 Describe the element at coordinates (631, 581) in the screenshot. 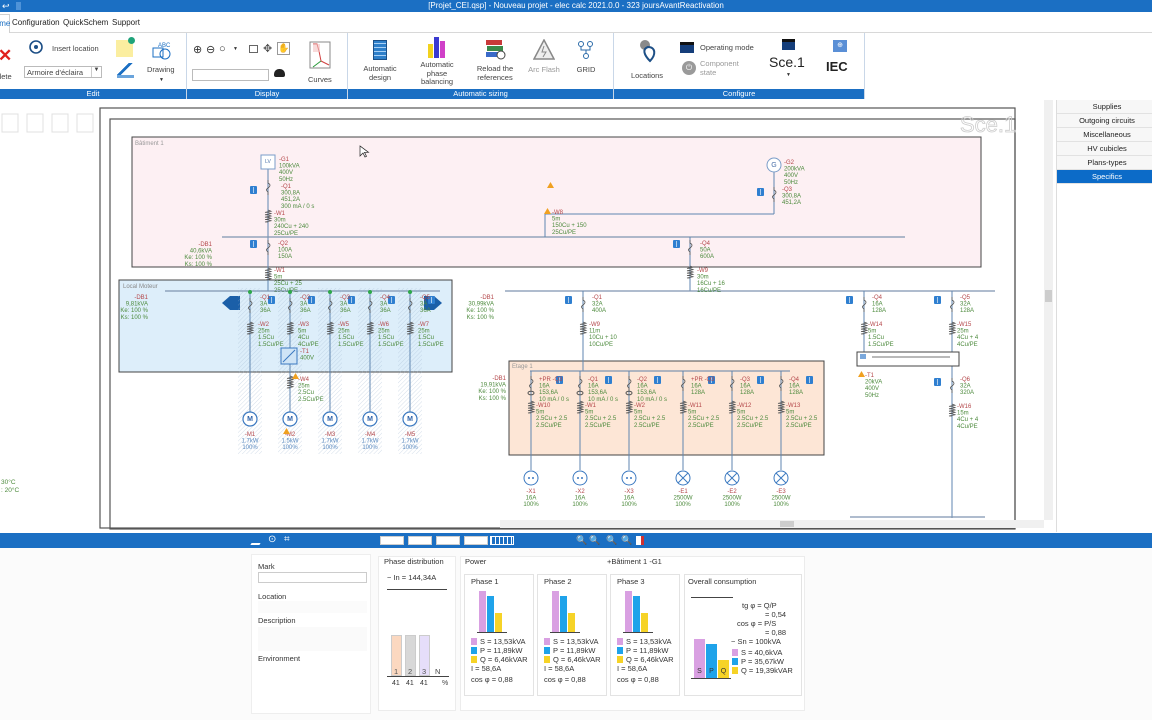

I see `phase-3-title: Phase 3` at that location.